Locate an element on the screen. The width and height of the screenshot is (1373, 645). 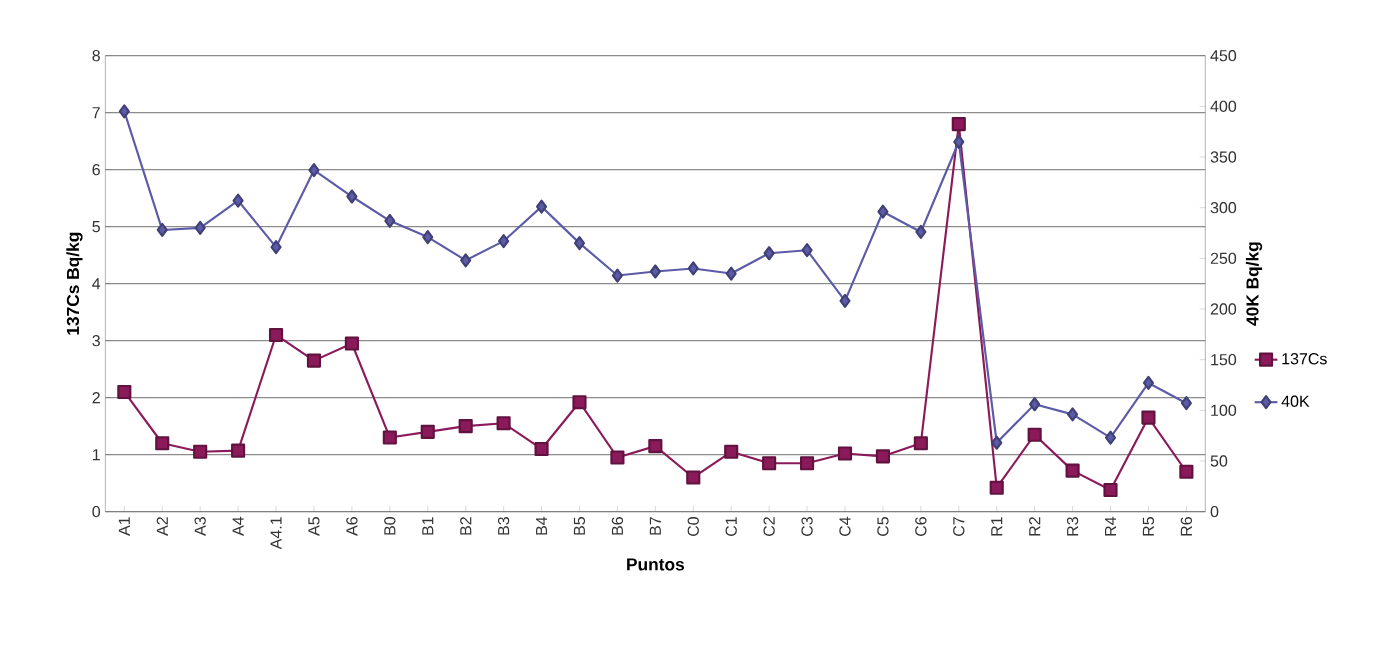
x-tick-label: C1 is located at coordinates (731, 526).